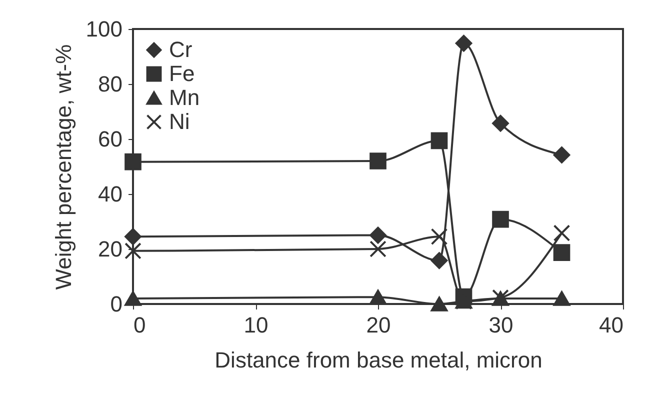  What do you see at coordinates (104, 29) in the screenshot?
I see `y-tick-label: 100` at bounding box center [104, 29].